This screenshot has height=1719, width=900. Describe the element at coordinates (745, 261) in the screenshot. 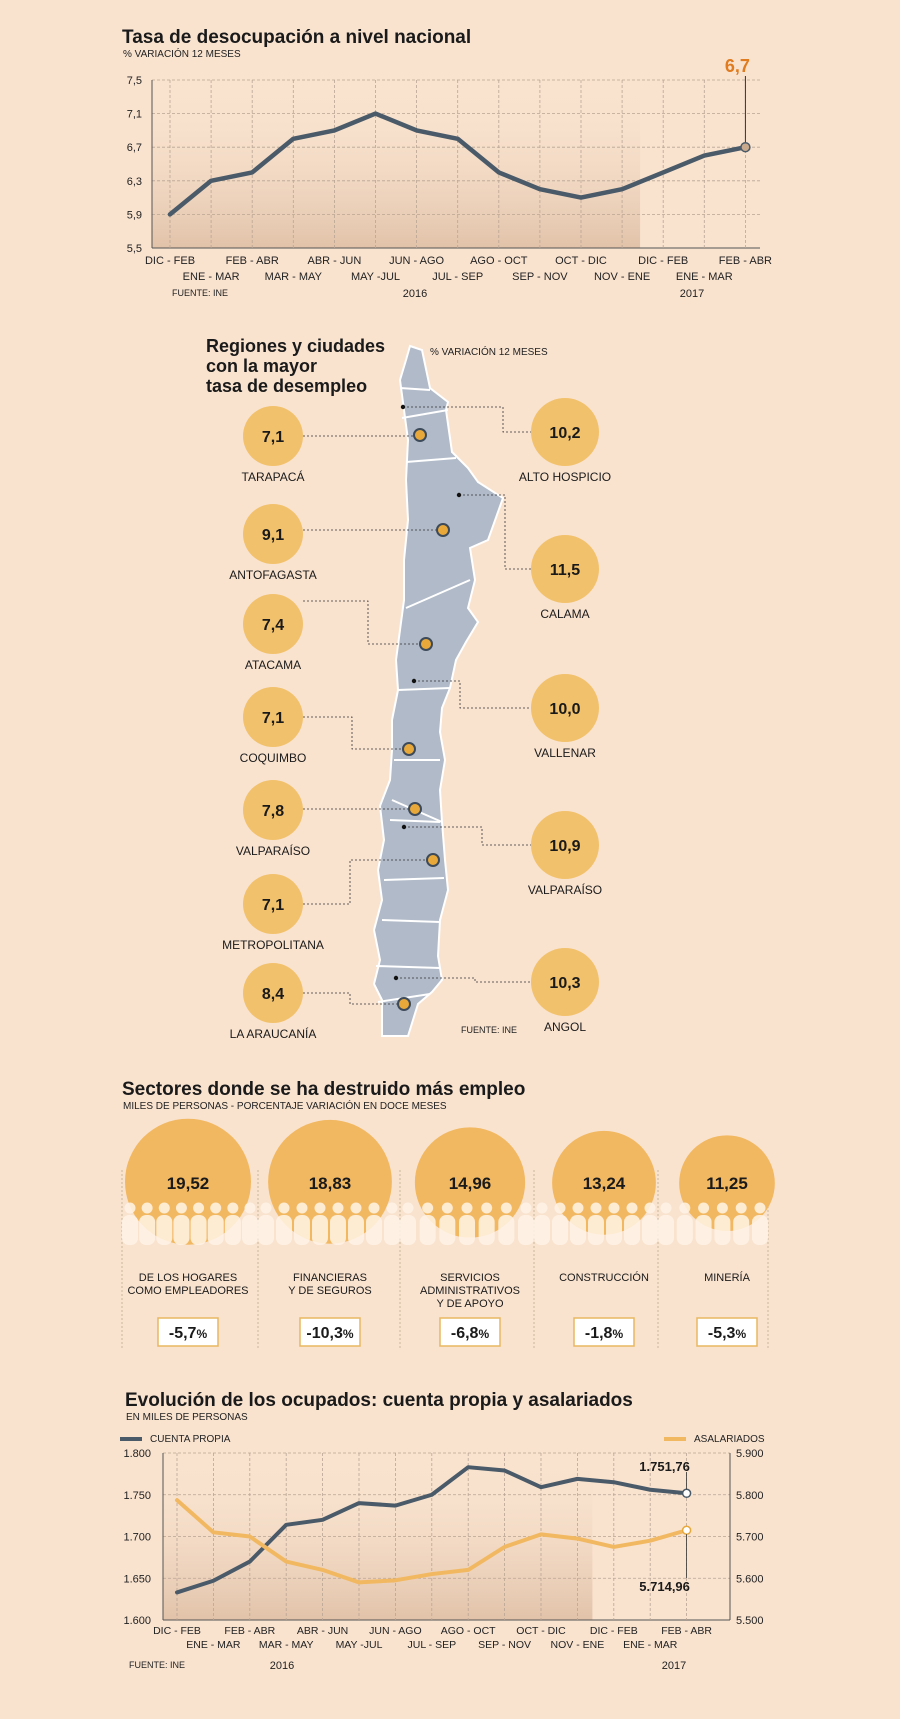

I see `chart1-x-tick: FEB - ABR` at that location.